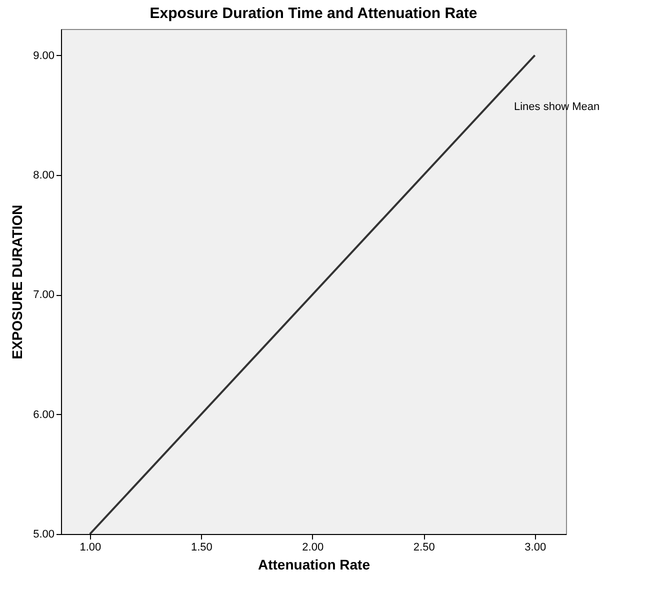  I want to click on y-tick-label: 7.00, so click(43, 295).